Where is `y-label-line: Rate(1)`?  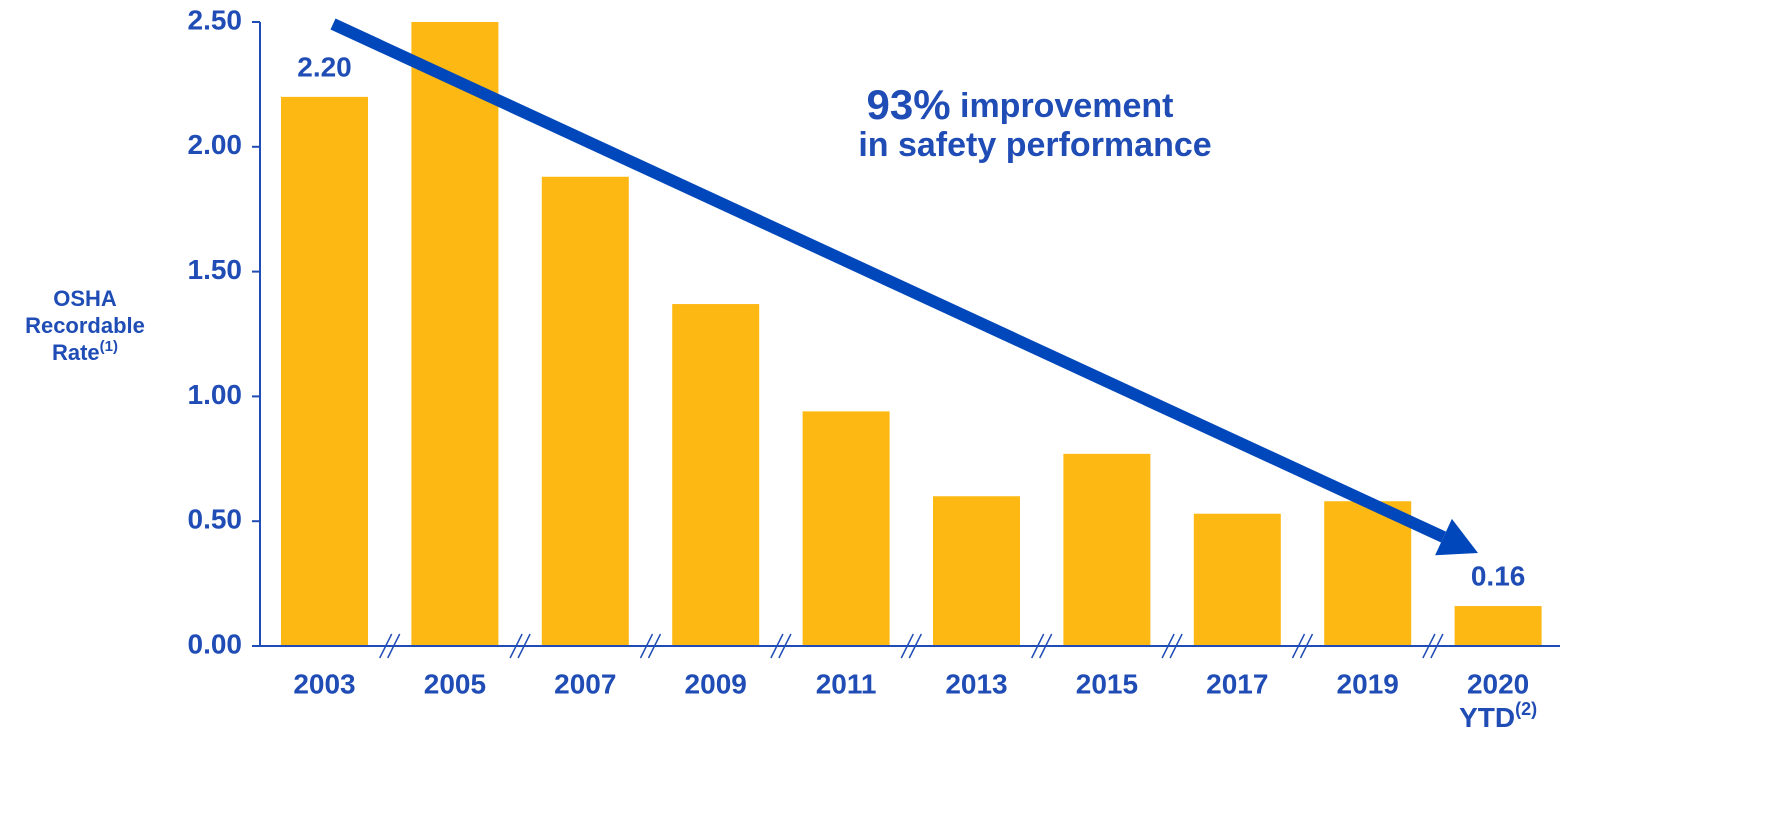
y-label-line: Rate(1) is located at coordinates (85, 351).